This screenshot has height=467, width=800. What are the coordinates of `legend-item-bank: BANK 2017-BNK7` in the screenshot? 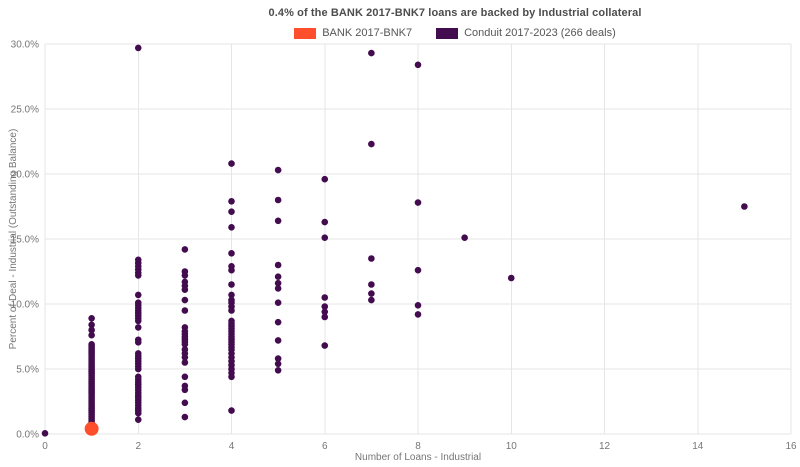 It's located at (353, 33).